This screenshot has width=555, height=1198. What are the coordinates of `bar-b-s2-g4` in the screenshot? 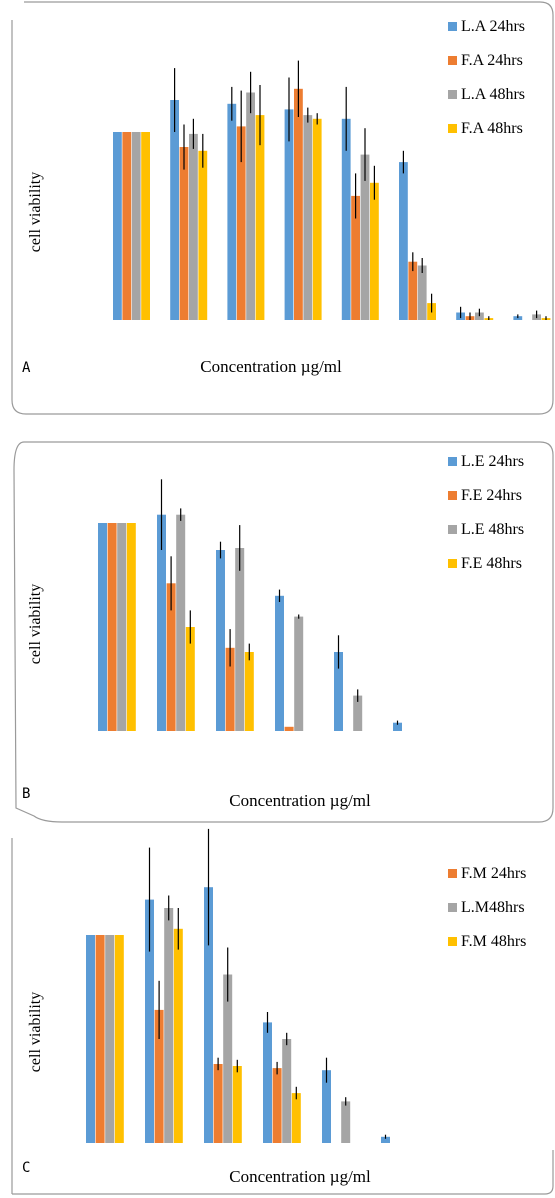 It's located at (358, 713).